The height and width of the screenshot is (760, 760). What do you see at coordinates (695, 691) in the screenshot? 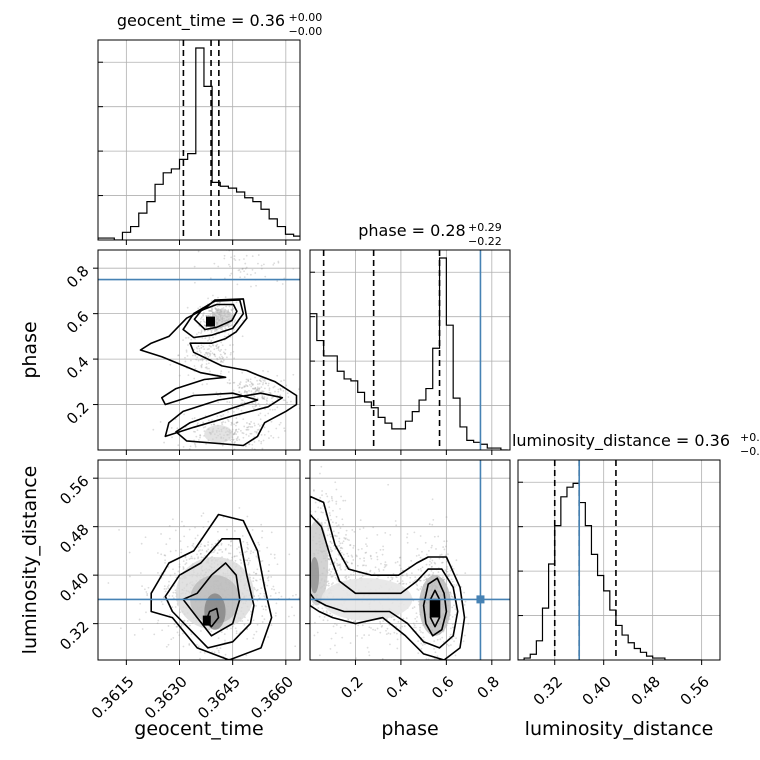
I see `x-tick-label: 0.56` at bounding box center [695, 691].